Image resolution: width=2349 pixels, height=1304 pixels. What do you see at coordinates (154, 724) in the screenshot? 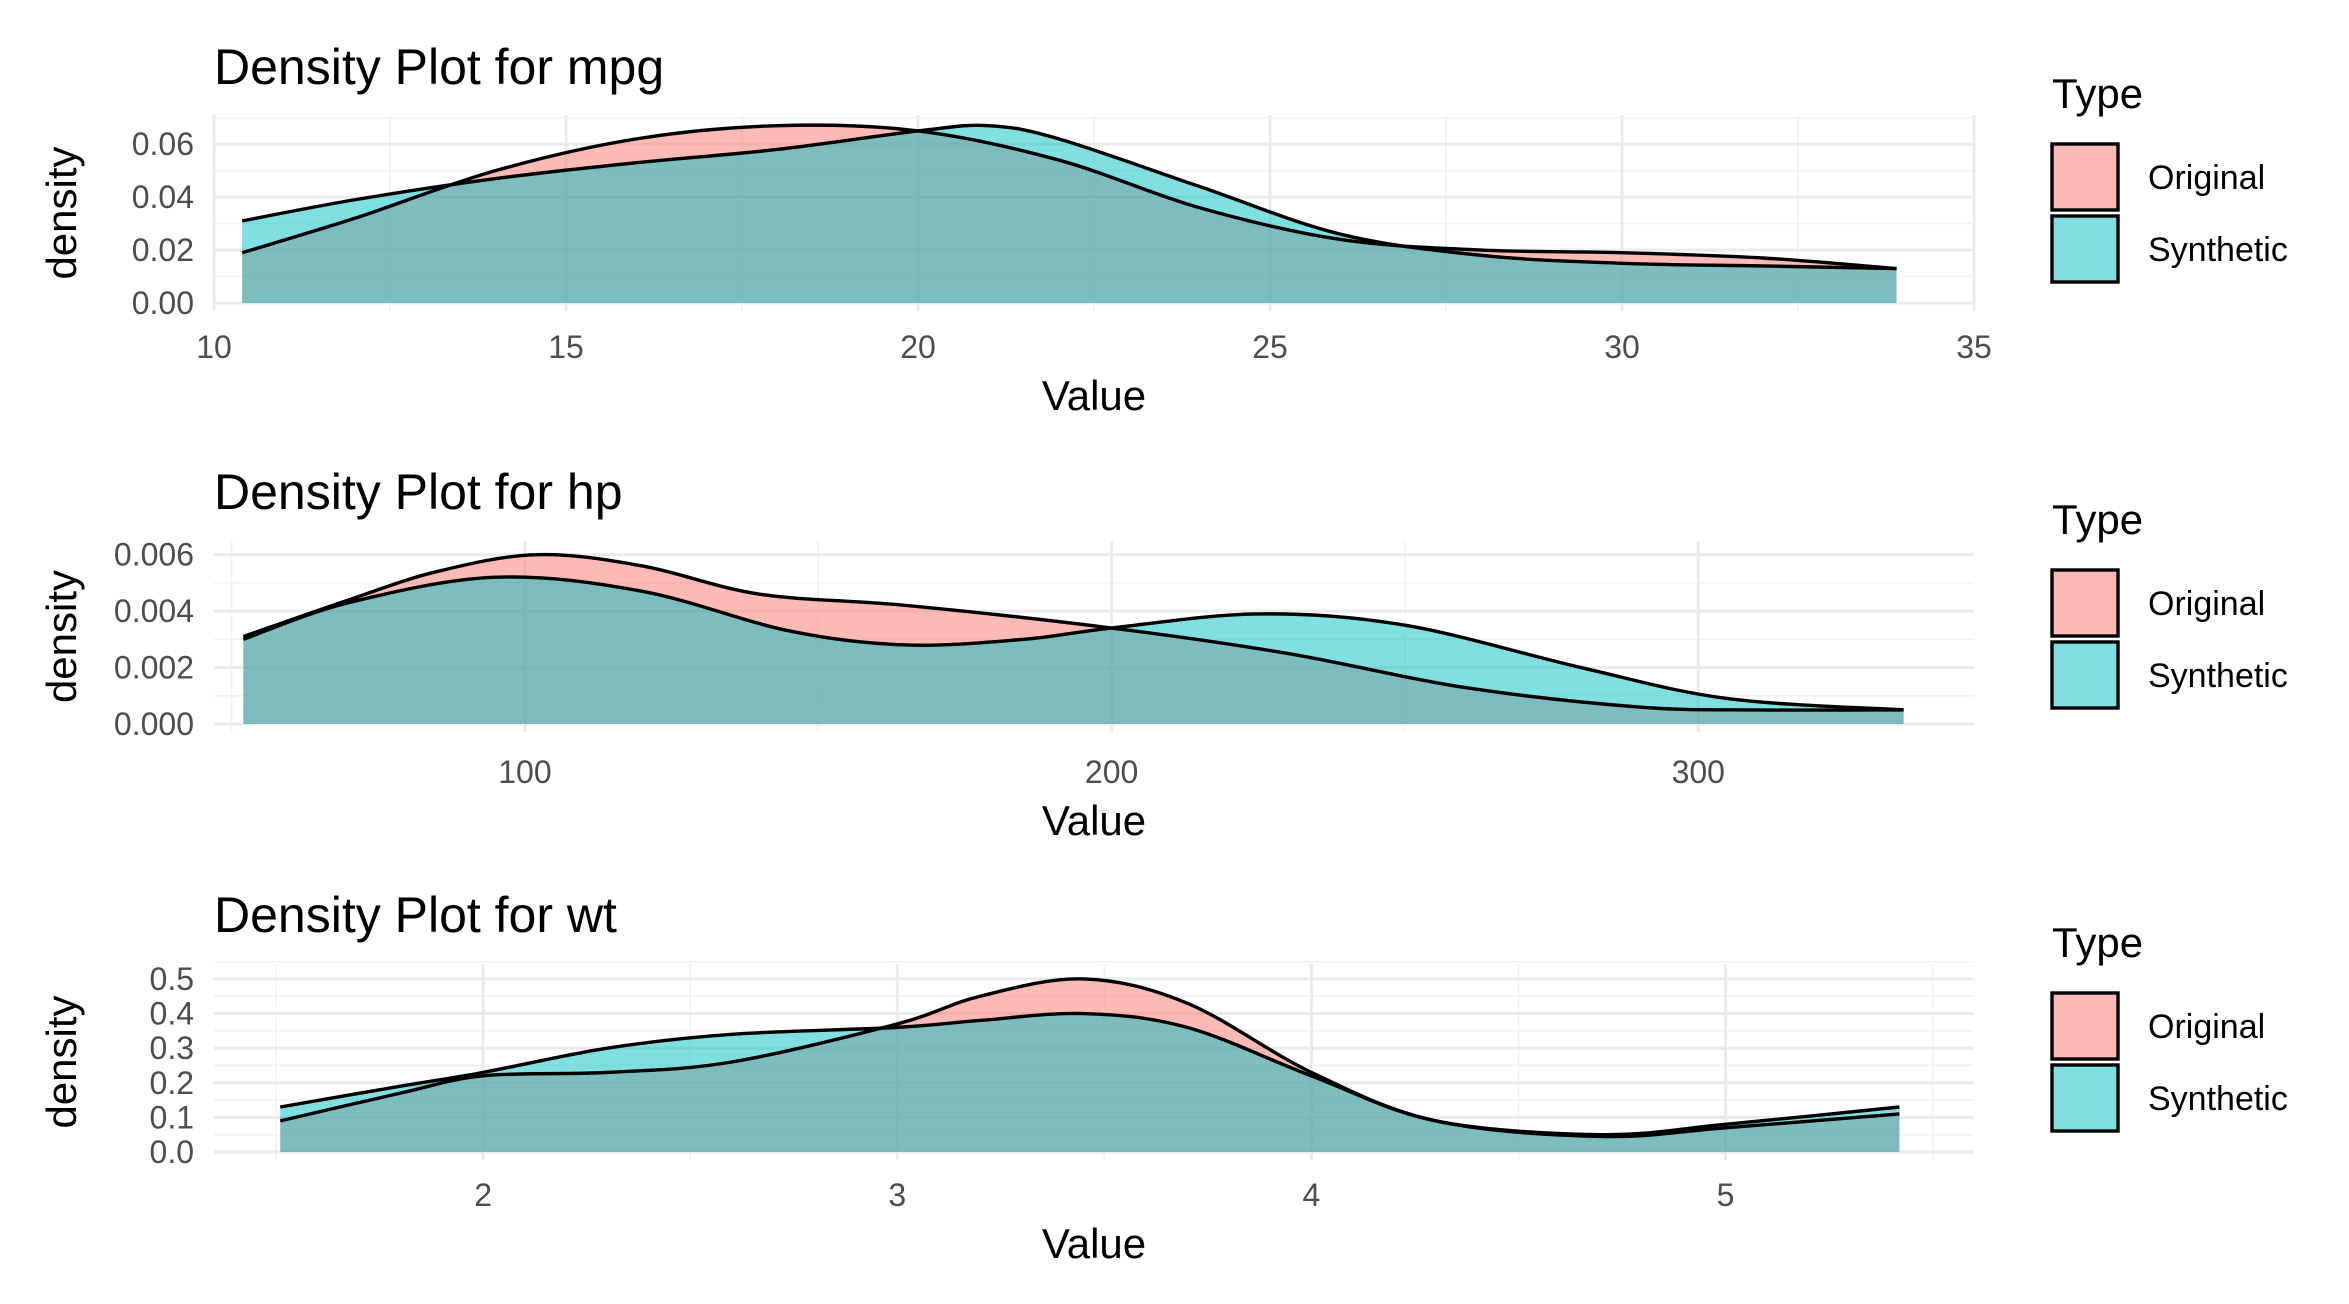
I see `y-tick-label: 0.000` at bounding box center [154, 724].